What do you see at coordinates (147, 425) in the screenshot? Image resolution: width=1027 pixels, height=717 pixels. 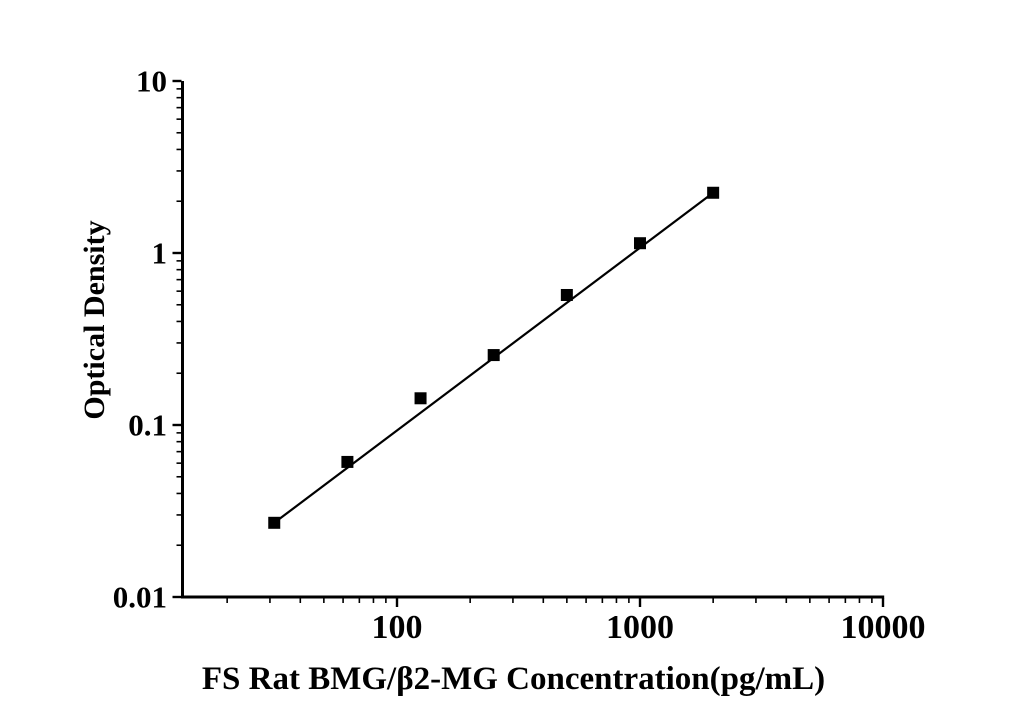 I see `y-tick-label: 0.1` at bounding box center [147, 425].